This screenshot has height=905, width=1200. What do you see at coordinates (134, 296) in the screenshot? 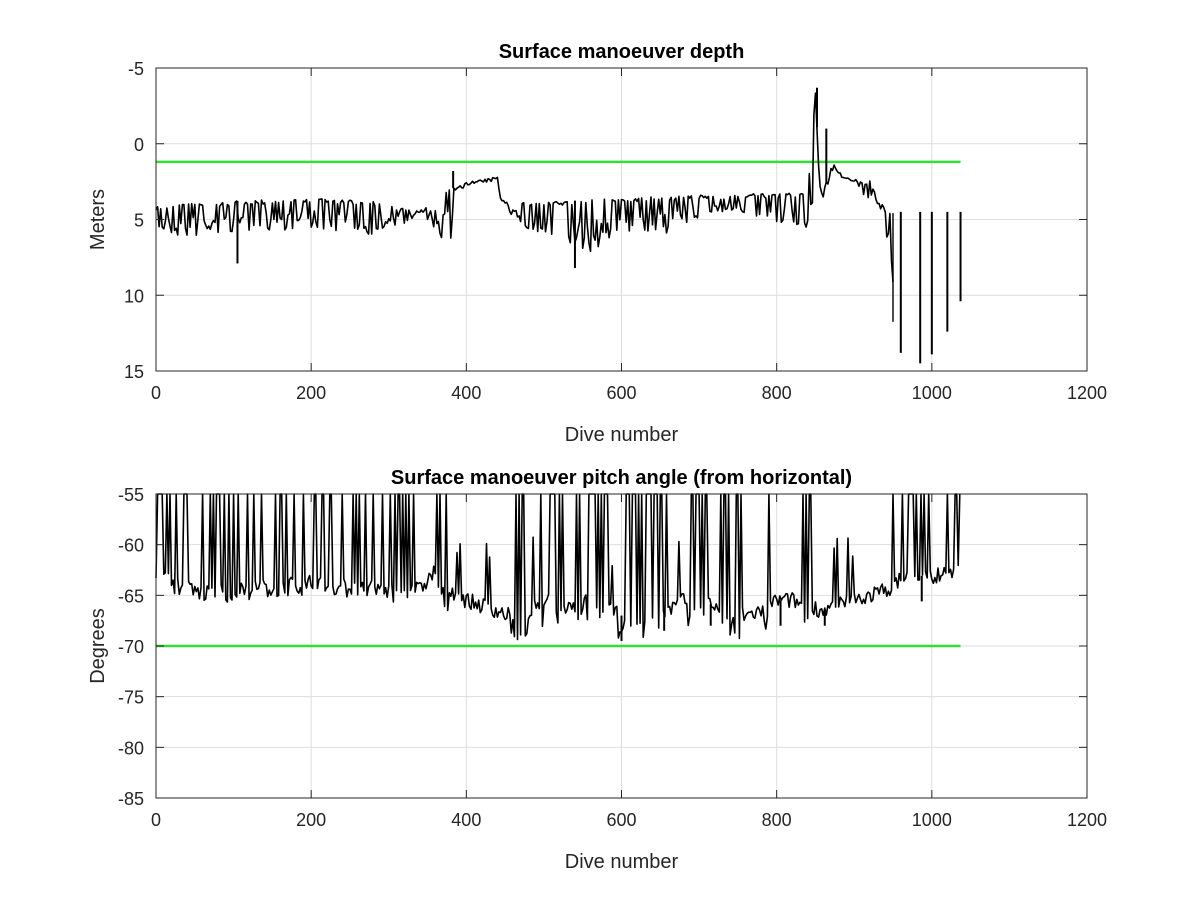
I see `depth-y-tick-label: 10` at bounding box center [134, 296].